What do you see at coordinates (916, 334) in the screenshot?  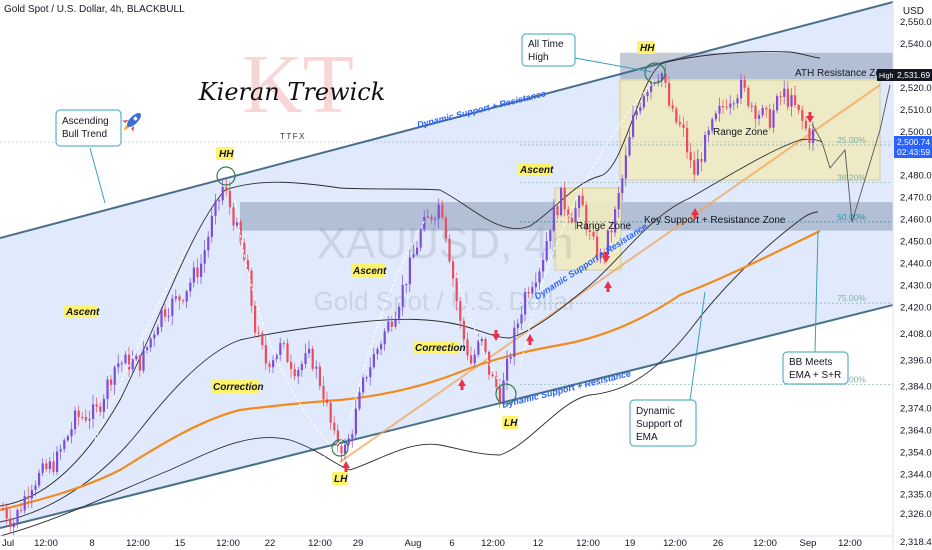 I see `y-tick-label: 2,408.000` at bounding box center [916, 334].